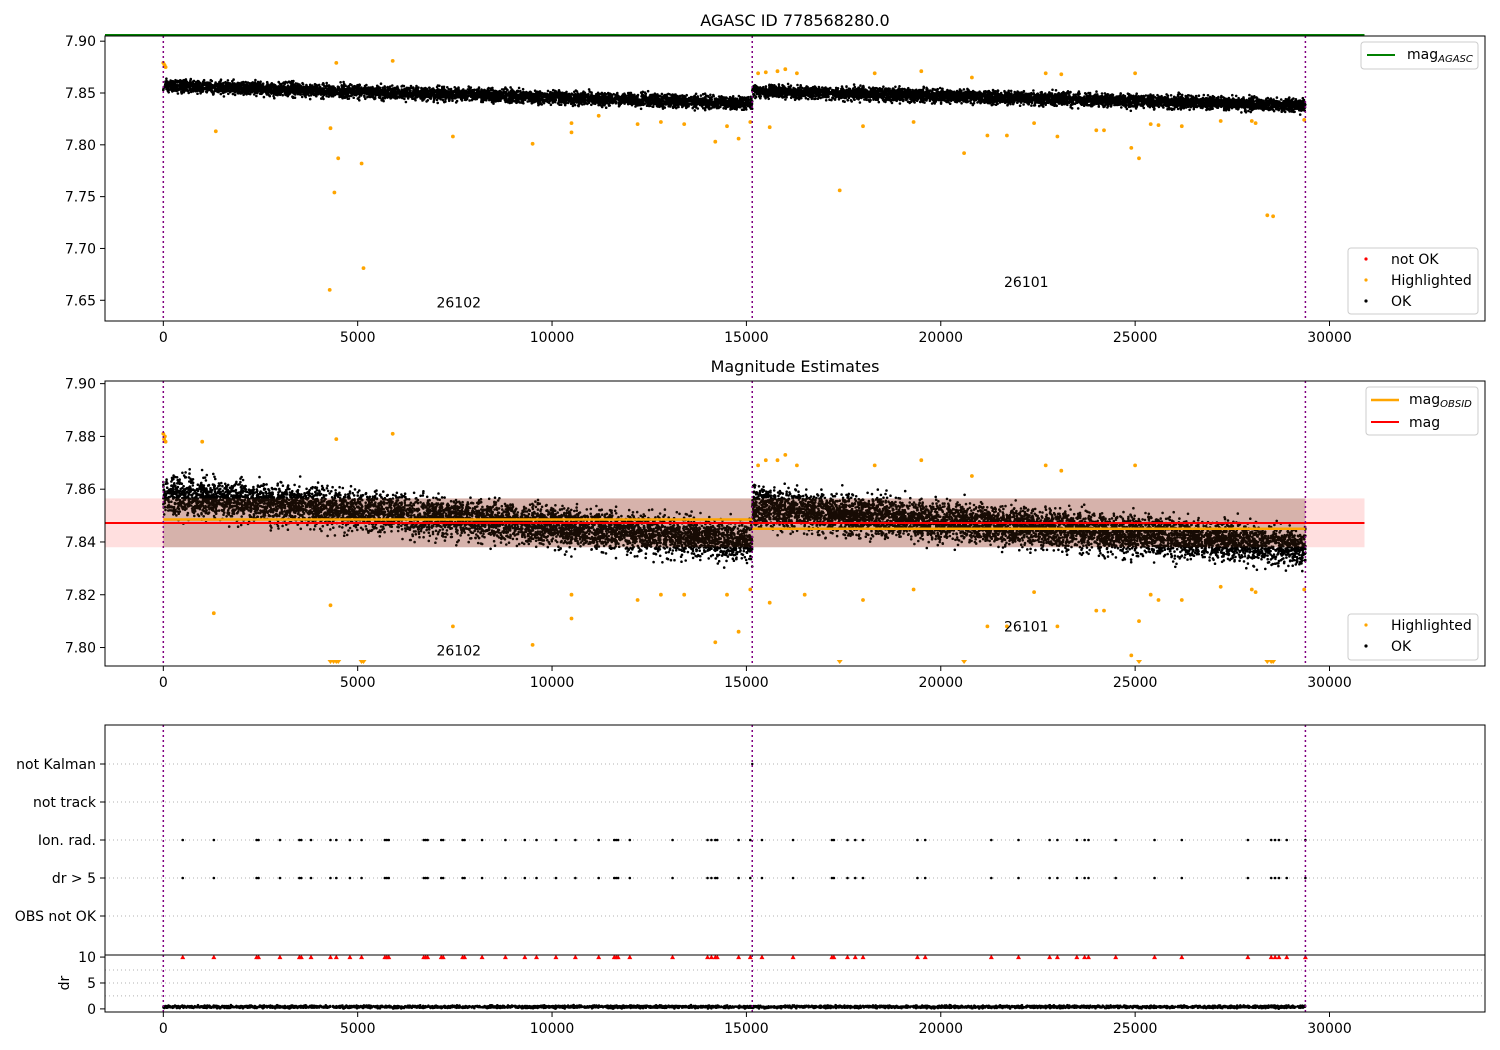 The image size is (1500, 1050). Describe the element at coordinates (80, 649) in the screenshot. I see `y-tick-label: 7.80` at that location.